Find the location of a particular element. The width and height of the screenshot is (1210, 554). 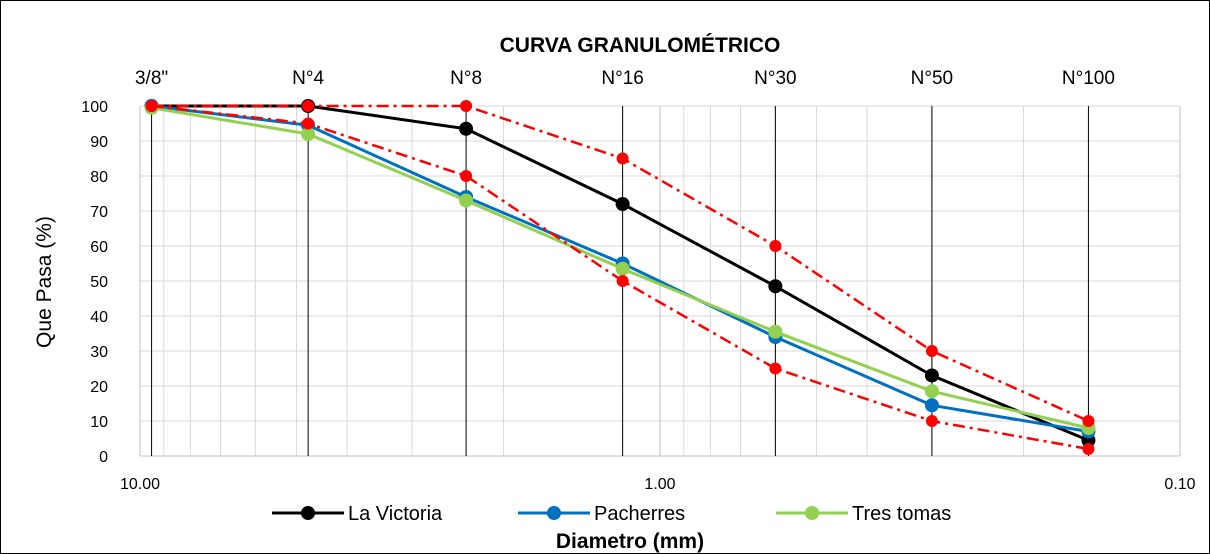

y-tick-label: 30 is located at coordinates (99, 352).